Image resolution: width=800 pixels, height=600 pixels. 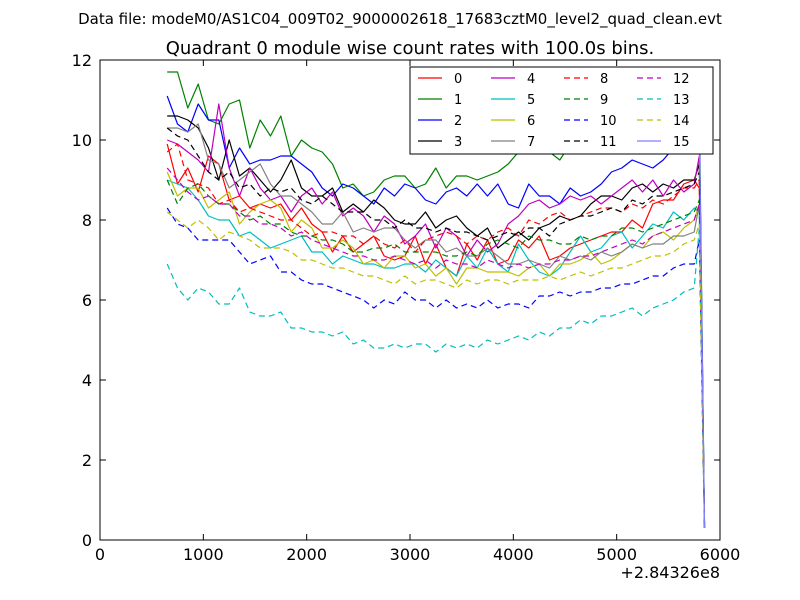 I want to click on legend-label-7: 7, so click(x=531, y=142).